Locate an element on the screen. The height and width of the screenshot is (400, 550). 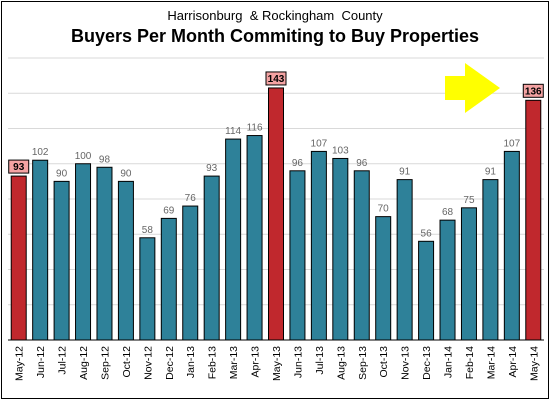
x-tick-label: Oct-12 is located at coordinates (127, 362).